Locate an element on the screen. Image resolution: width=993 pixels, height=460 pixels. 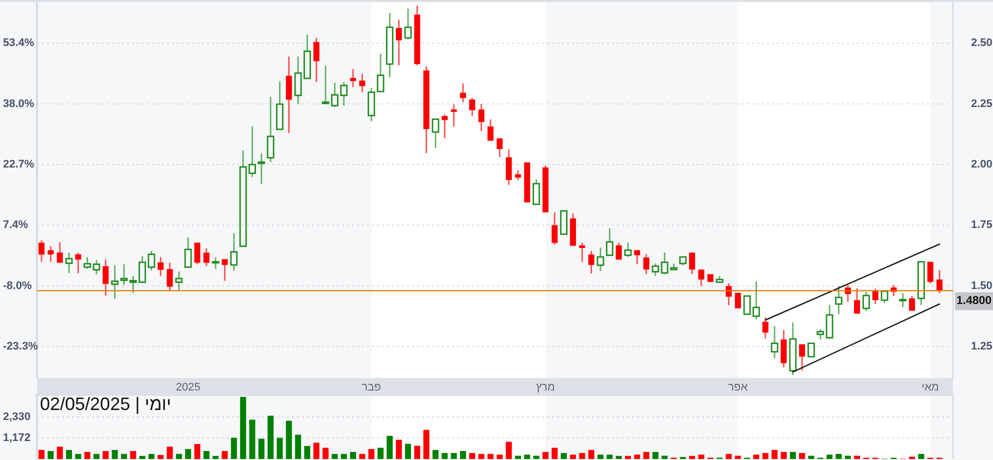
y-tick-label: 2.25 is located at coordinates (981, 104).